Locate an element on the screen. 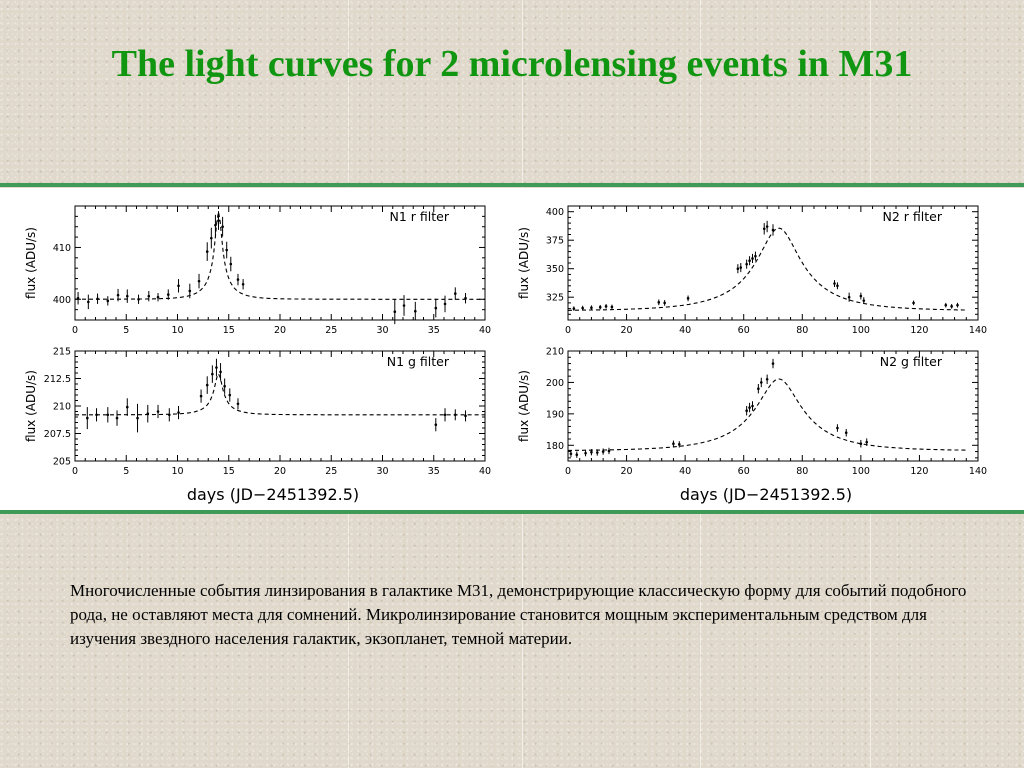  y-tick-label: 350 is located at coordinates (555, 269).